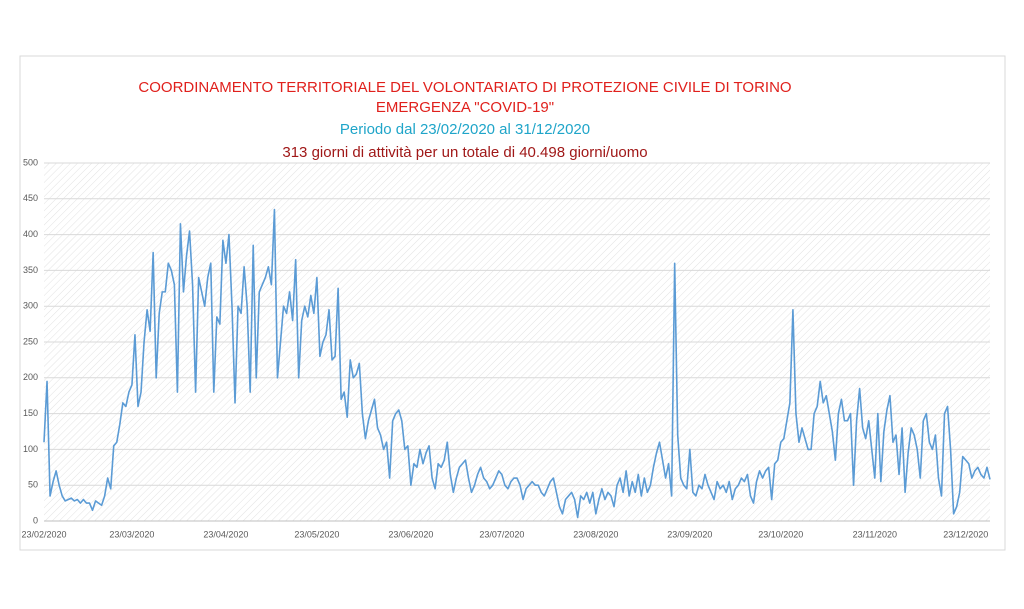 The width and height of the screenshot is (1024, 609). I want to click on y-tick-label: 100, so click(30, 449).